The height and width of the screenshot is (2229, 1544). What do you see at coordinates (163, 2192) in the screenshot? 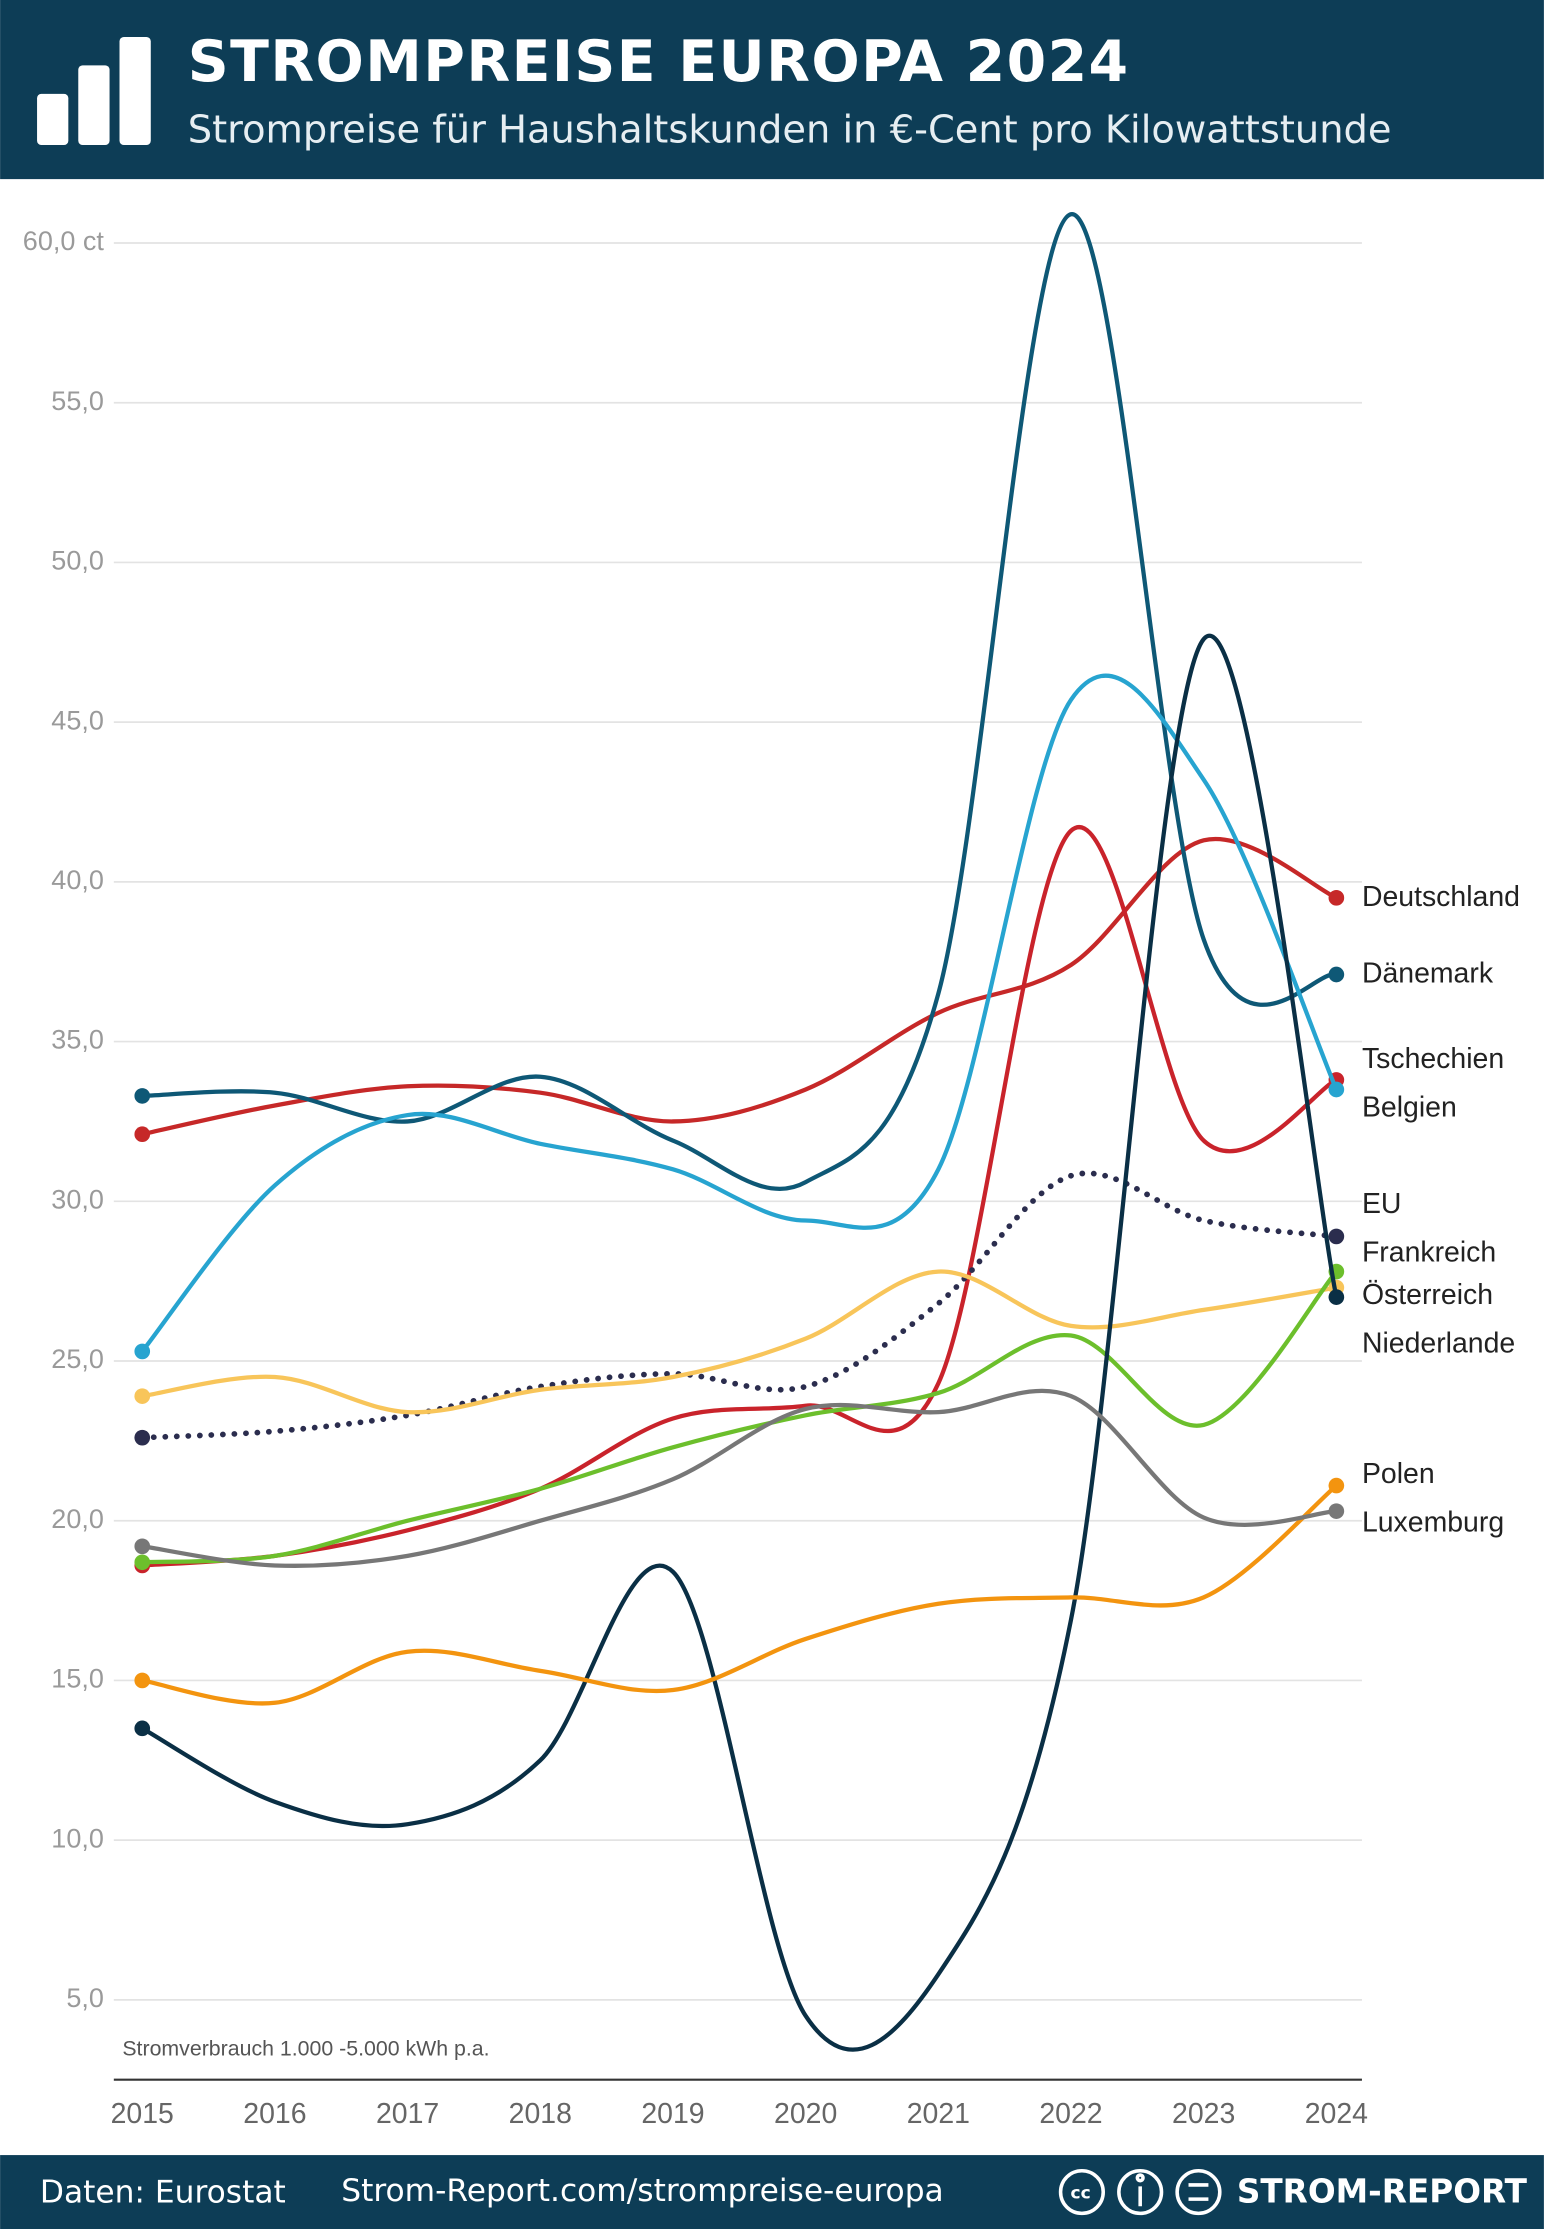
I see `footer-source: Daten: Eurostat` at bounding box center [163, 2192].